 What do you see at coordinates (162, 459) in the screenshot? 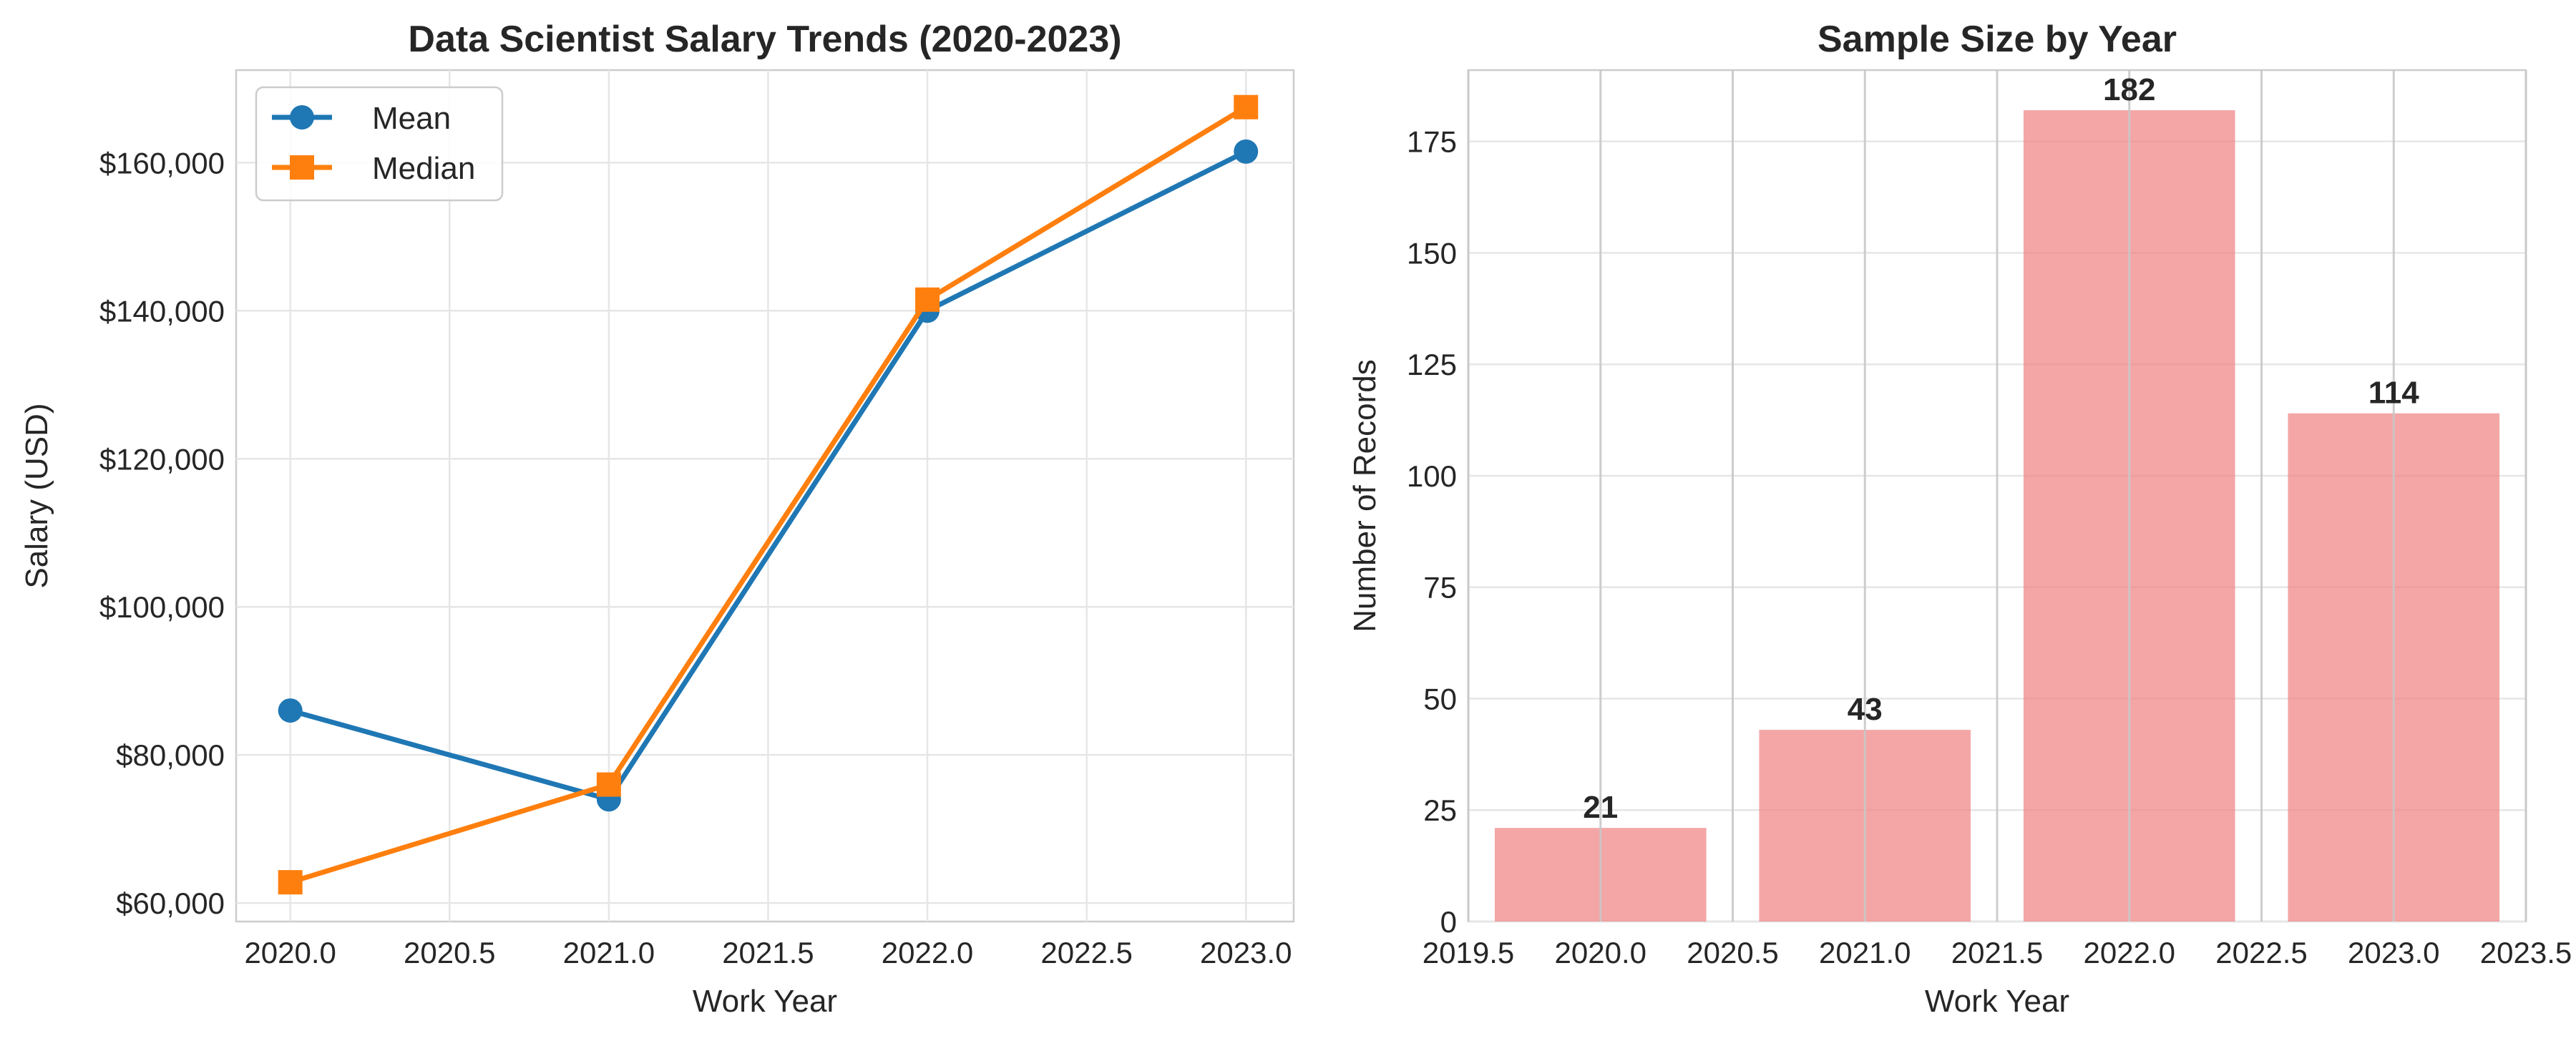
I see `left-y-tick-label: $120,000` at bounding box center [162, 459].